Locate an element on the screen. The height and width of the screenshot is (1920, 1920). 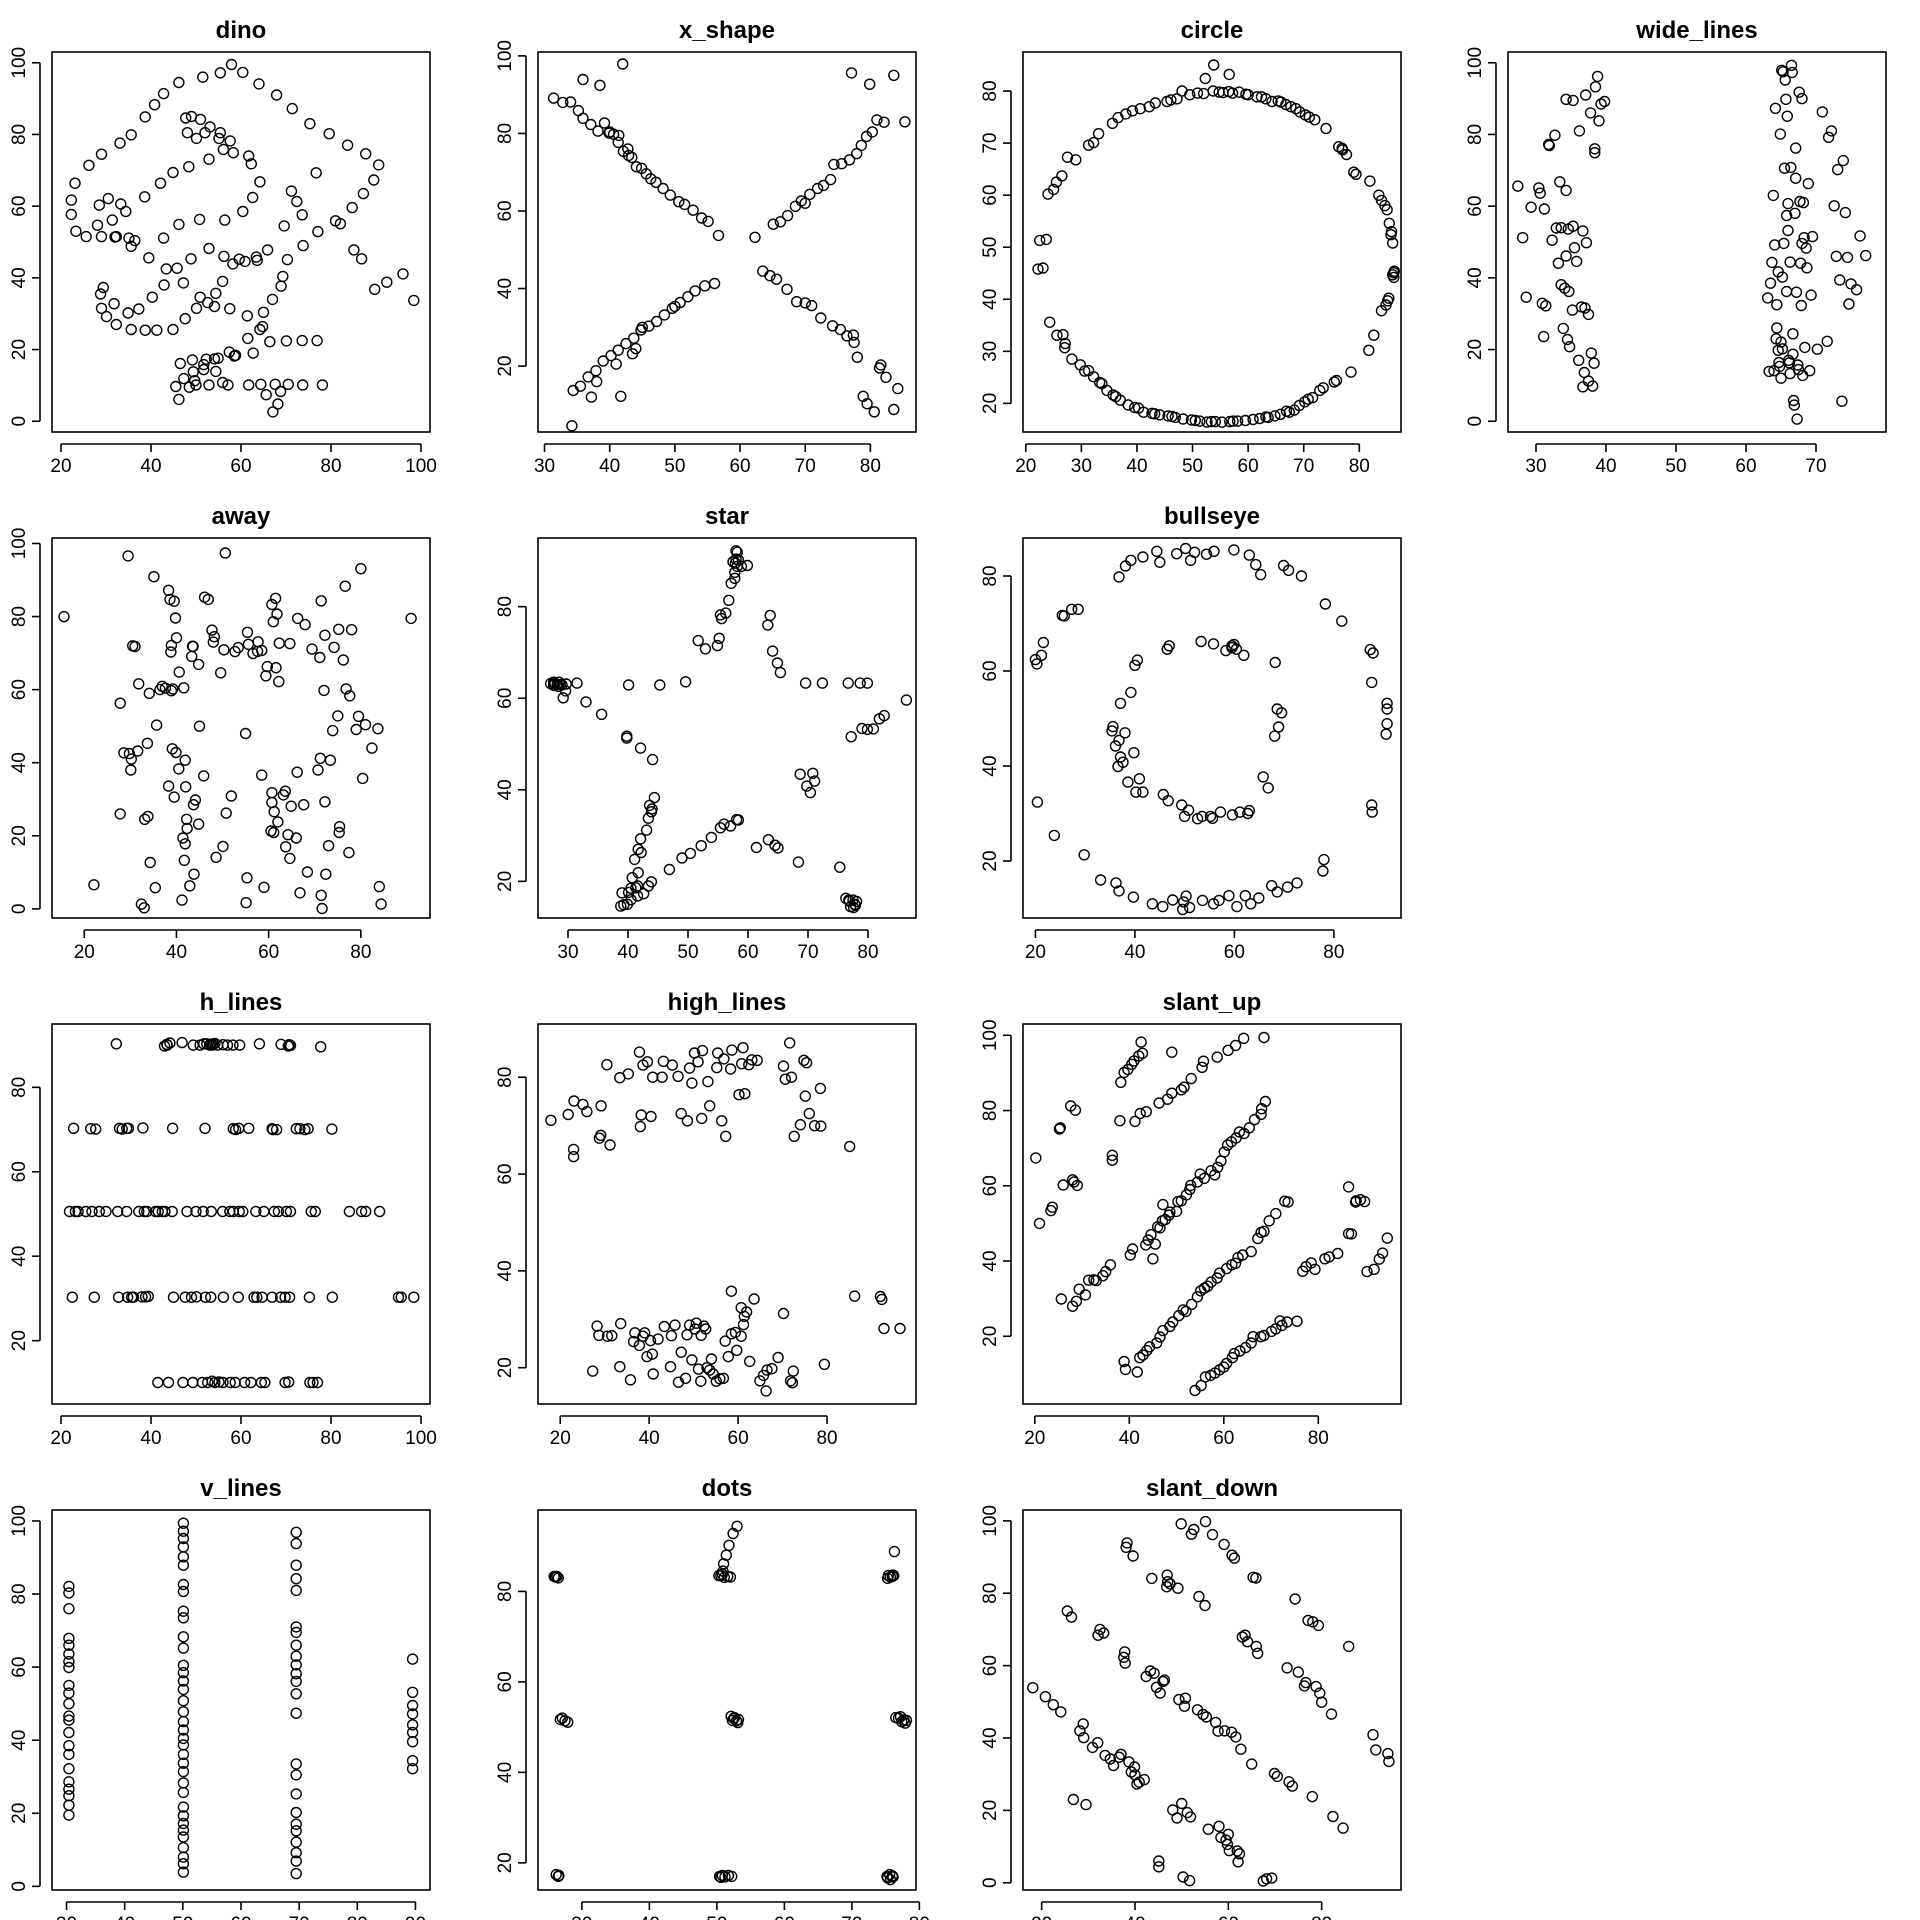
x-tick-label: 80 is located at coordinates (1321, 1917).